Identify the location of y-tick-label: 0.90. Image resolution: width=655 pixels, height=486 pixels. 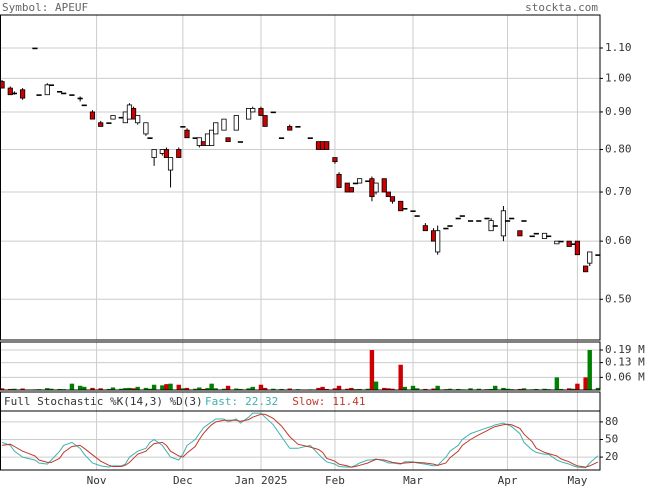
(618, 111).